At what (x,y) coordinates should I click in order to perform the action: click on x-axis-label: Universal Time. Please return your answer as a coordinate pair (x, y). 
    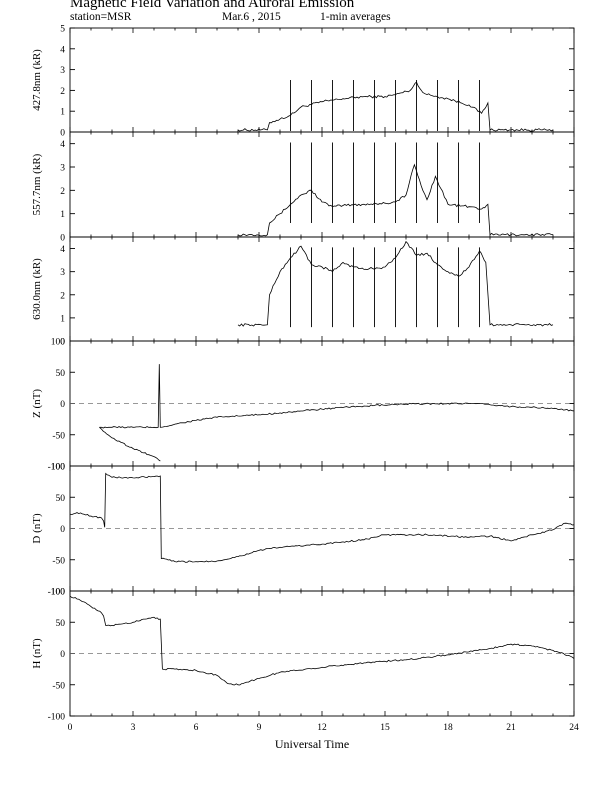
    Looking at the image, I should click on (312, 744).